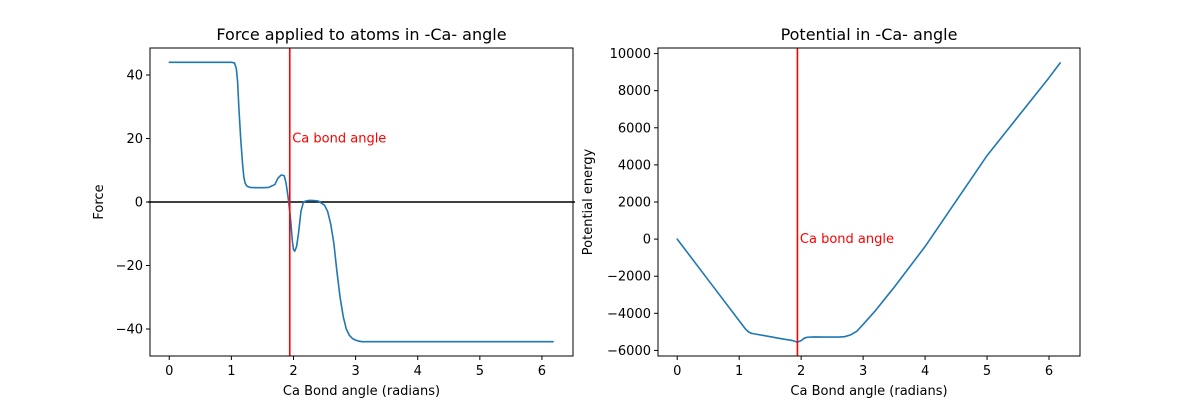  I want to click on y-tick-label: 6000, so click(634, 128).